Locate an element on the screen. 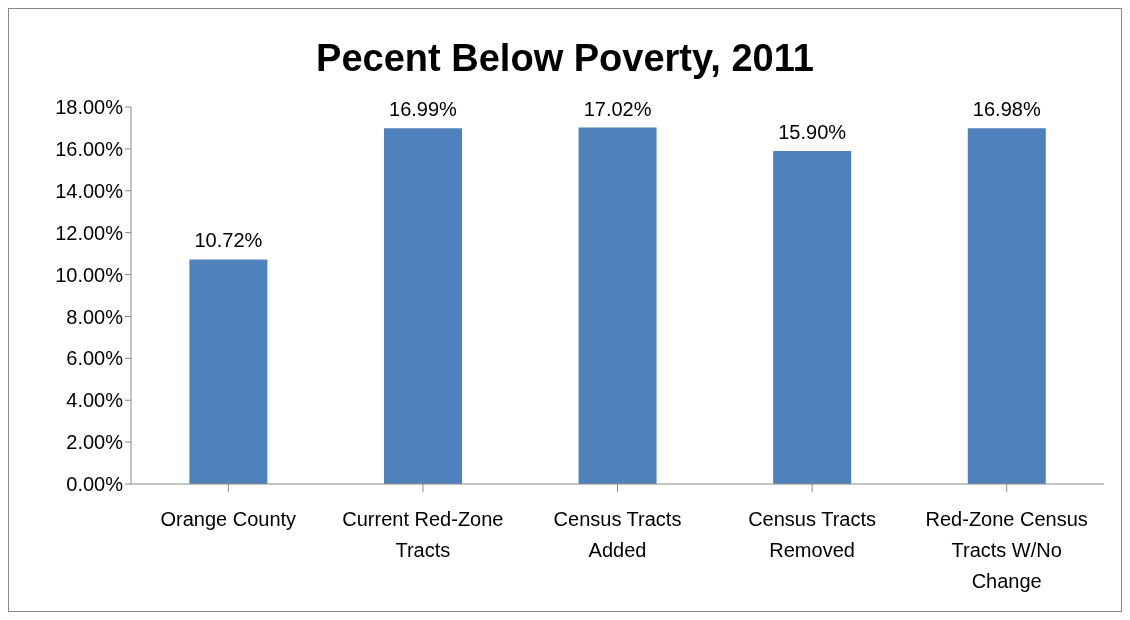  y-tick-label: 12.00% is located at coordinates (89, 232).